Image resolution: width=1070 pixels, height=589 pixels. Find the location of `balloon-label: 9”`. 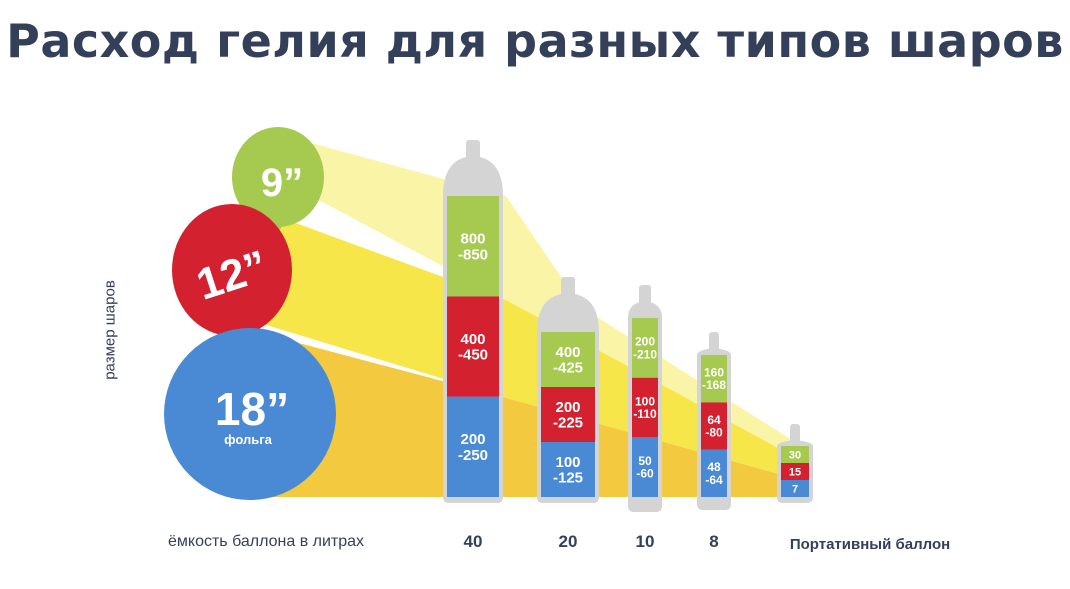

balloon-label: 9” is located at coordinates (282, 183).